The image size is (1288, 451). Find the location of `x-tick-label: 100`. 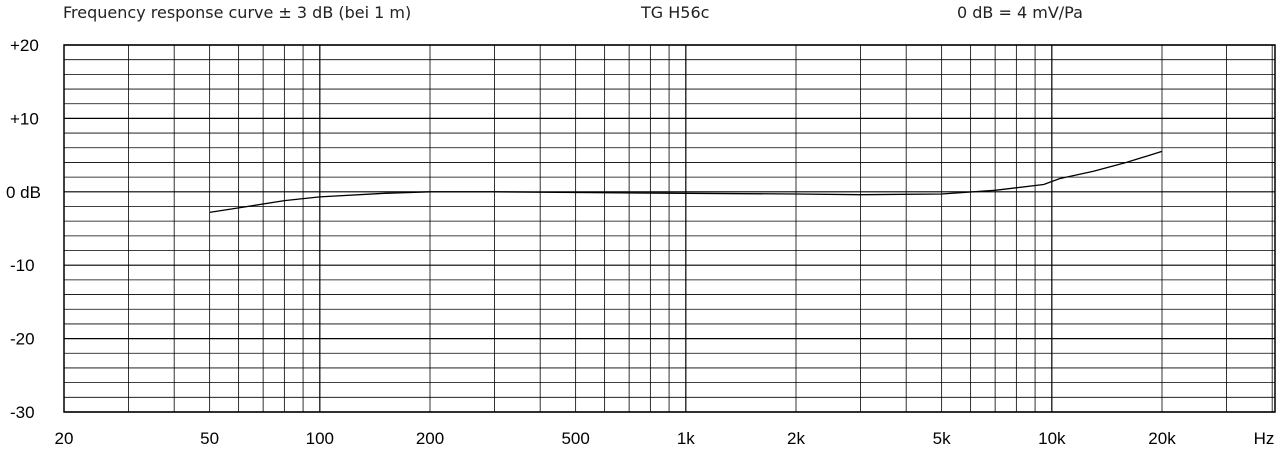

x-tick-label: 100 is located at coordinates (320, 438).